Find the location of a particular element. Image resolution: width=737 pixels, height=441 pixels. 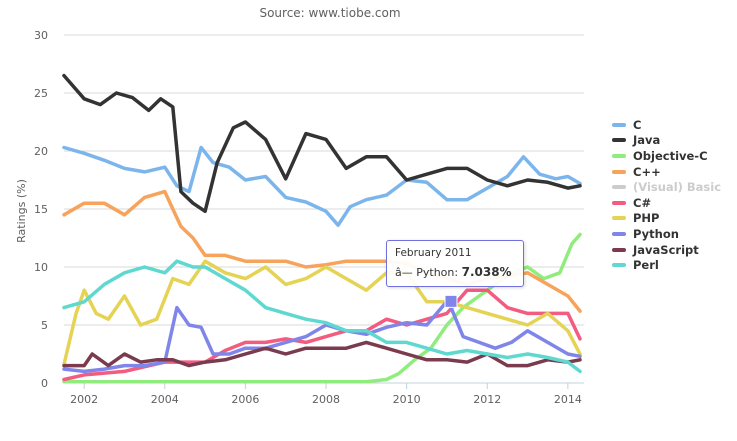

tooltip: February 2011 â— Python: 7.038% is located at coordinates (455, 263).